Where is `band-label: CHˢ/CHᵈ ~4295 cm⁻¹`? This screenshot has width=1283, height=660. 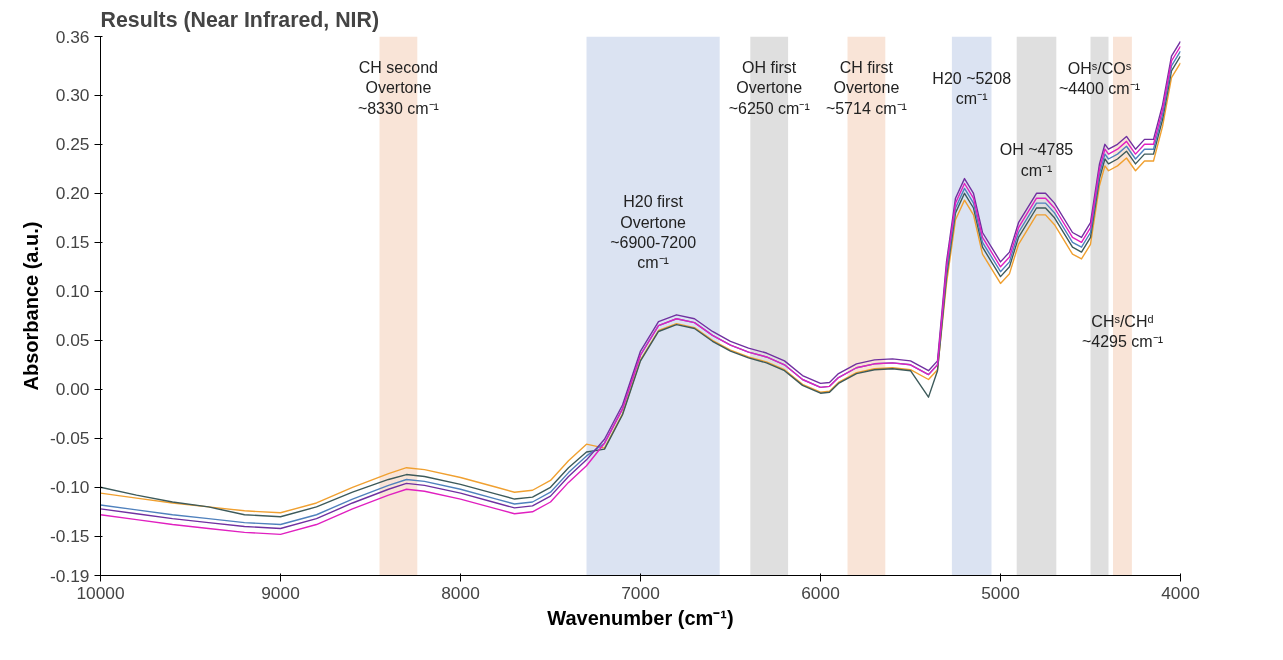
band-label: CHˢ/CHᵈ ~4295 cm⁻¹ is located at coordinates (1122, 331).